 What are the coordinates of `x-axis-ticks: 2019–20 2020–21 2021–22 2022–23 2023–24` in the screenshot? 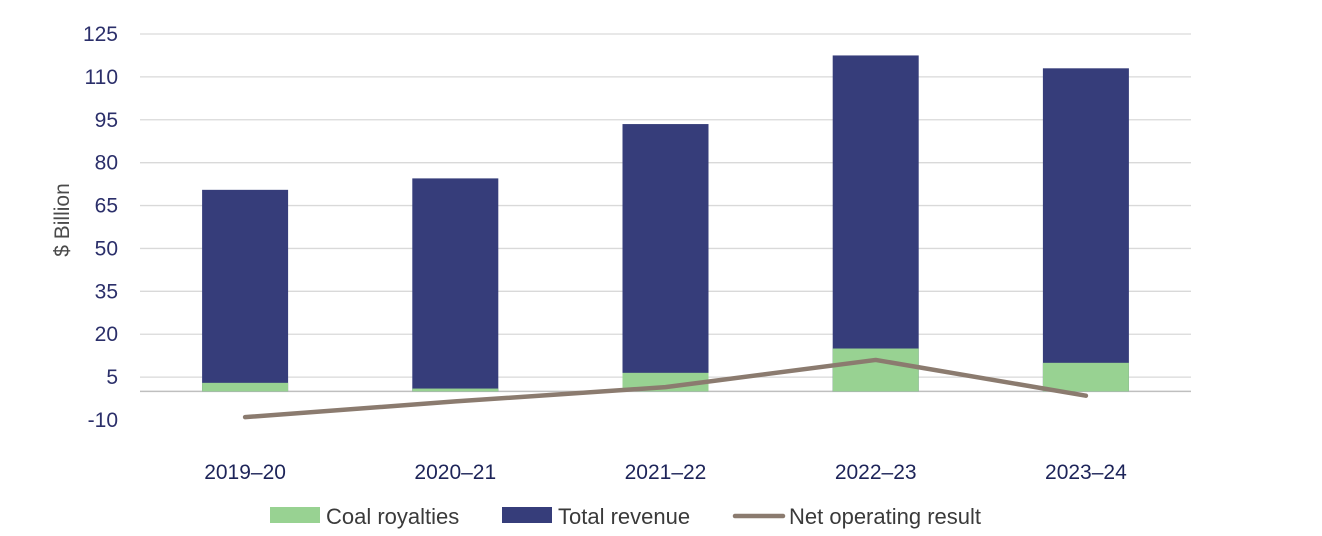 It's located at (665, 472).